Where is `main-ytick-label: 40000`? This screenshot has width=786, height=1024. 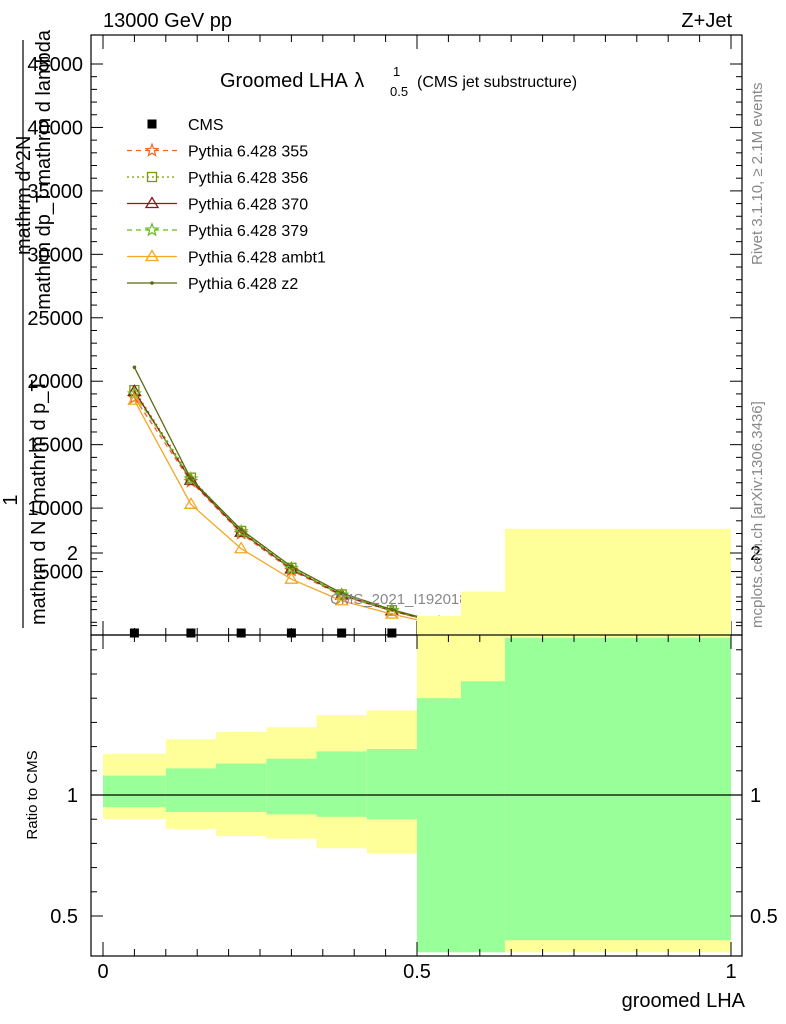
main-ytick-label: 40000 is located at coordinates (55, 128).